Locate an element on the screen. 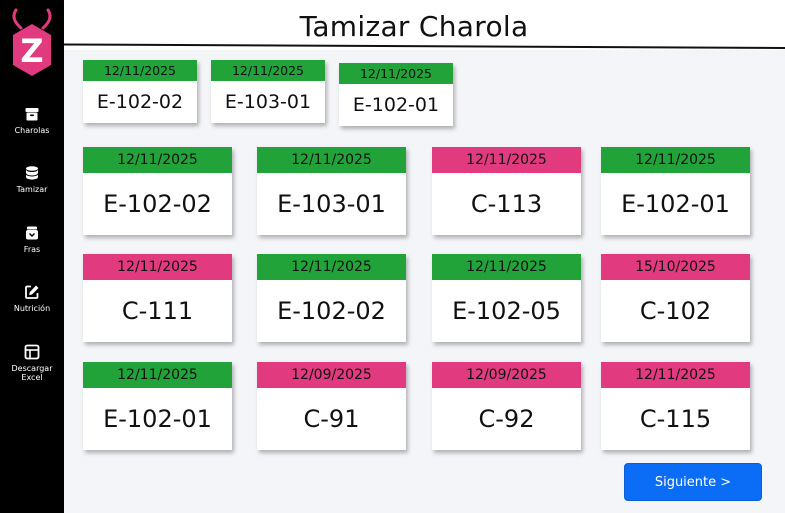 The image size is (785, 513). logo-letter: Z is located at coordinates (31, 51).